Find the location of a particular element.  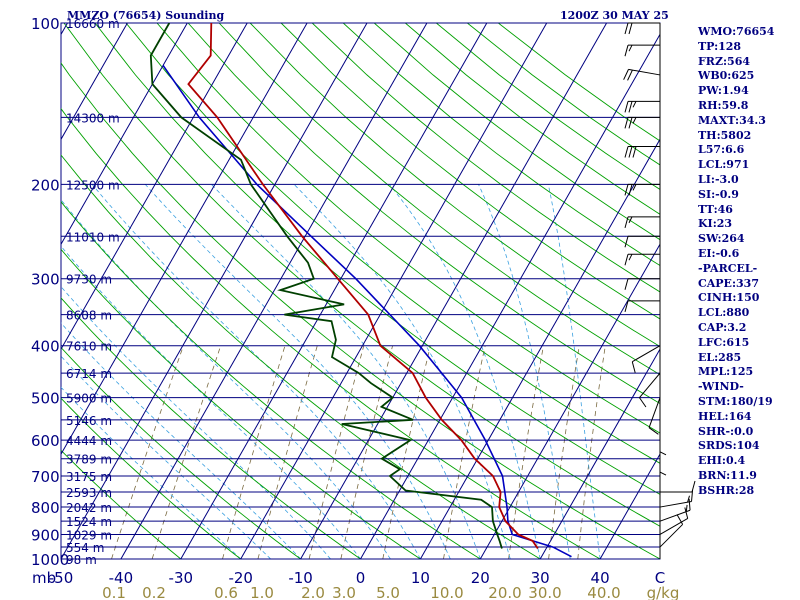

index-entry: LCL:880 is located at coordinates (724, 313).